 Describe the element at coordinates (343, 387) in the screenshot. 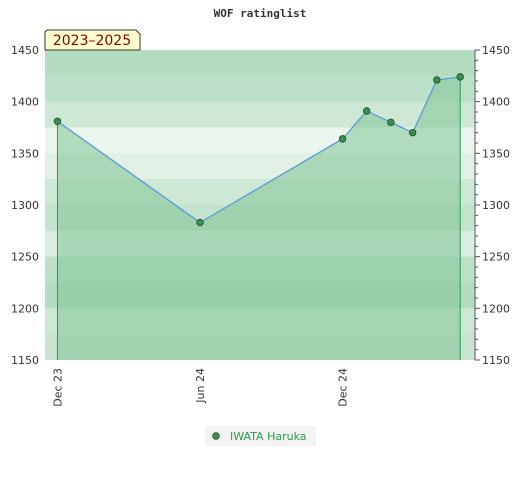

I see `x-tick-label: Dec 24` at that location.